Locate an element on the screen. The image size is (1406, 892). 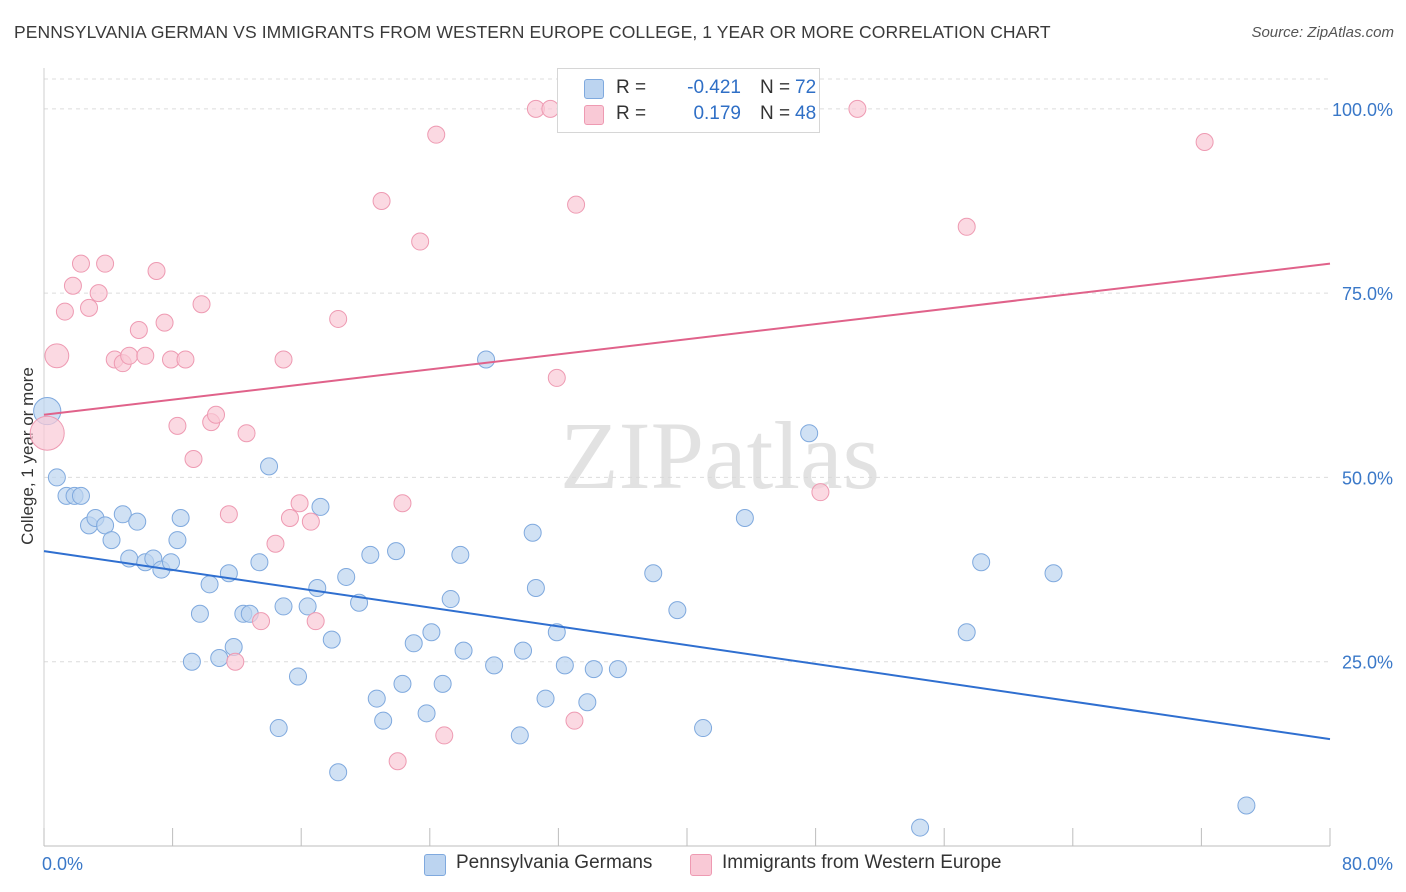
legend-n-value: 48 is located at coordinates (806, 113).